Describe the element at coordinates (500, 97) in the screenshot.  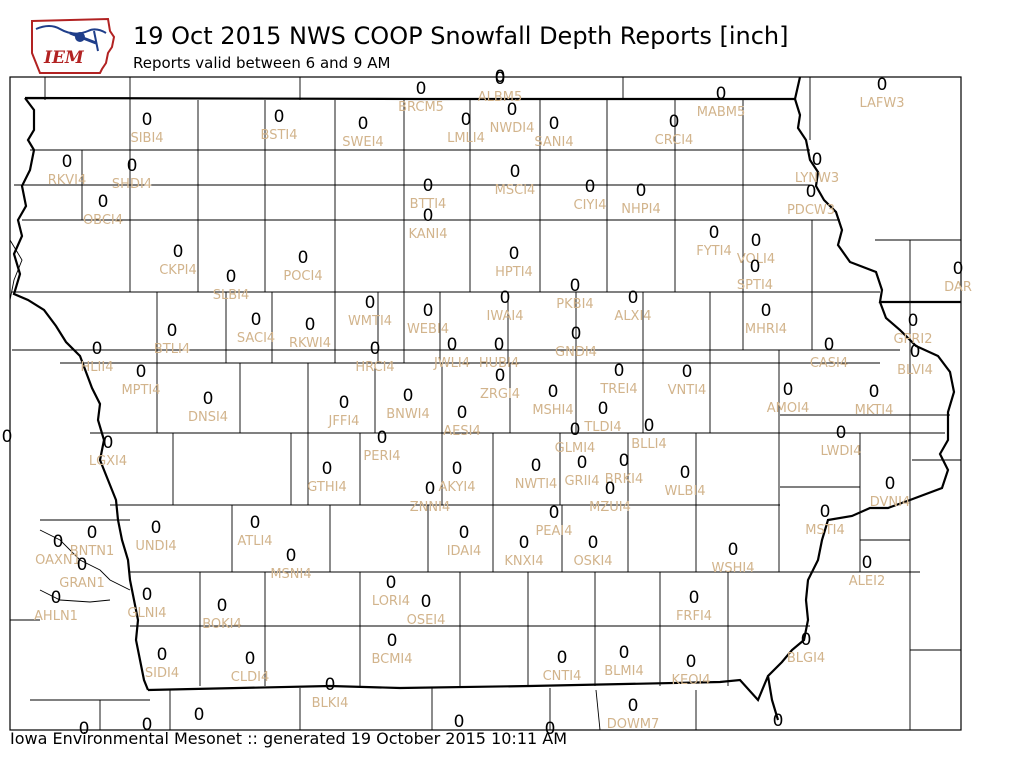
I see `station-id-label: ALBM5` at that location.